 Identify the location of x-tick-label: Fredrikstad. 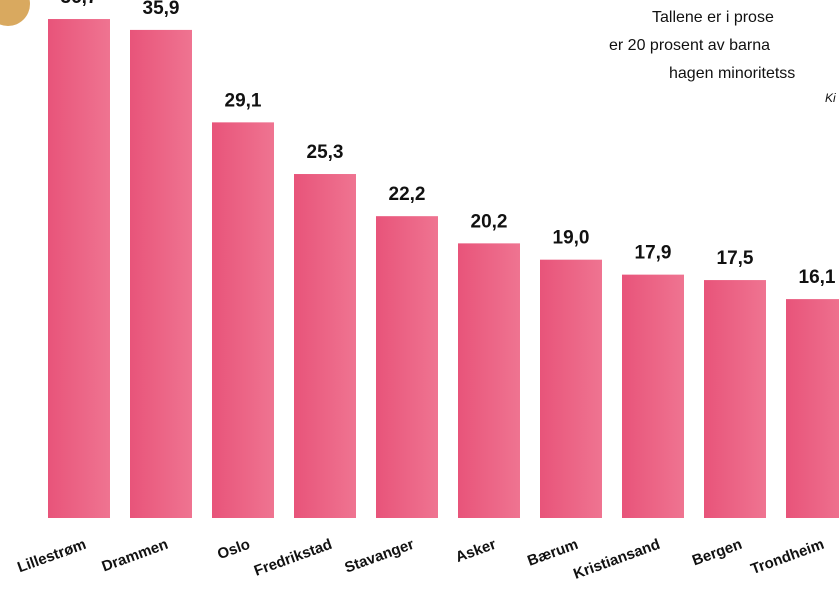
(293, 558).